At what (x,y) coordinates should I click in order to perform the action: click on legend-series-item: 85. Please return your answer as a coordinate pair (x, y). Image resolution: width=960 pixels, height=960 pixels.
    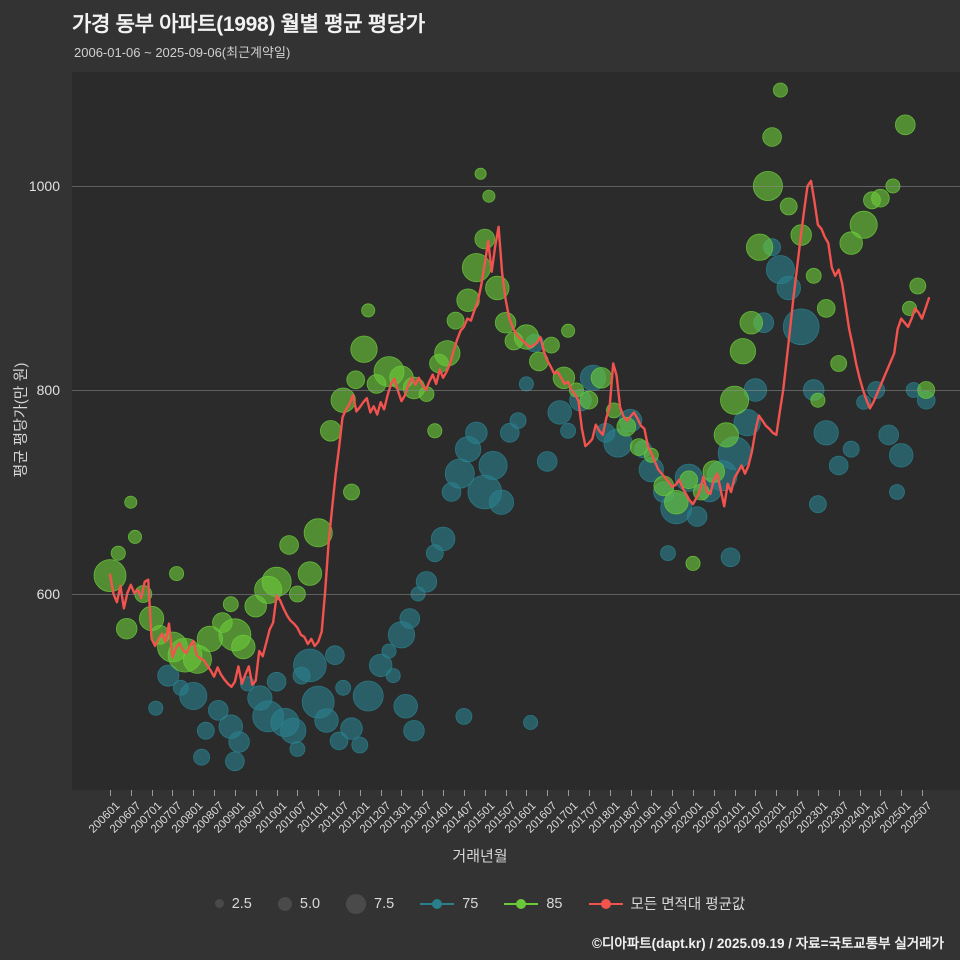
    Looking at the image, I should click on (533, 904).